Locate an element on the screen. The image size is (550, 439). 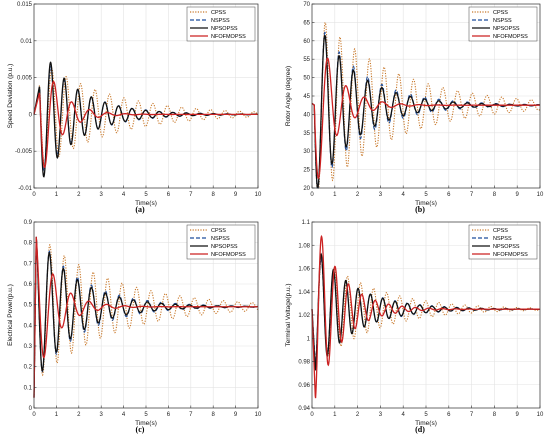
y-tick-label: 1.08 is located at coordinates (304, 246).